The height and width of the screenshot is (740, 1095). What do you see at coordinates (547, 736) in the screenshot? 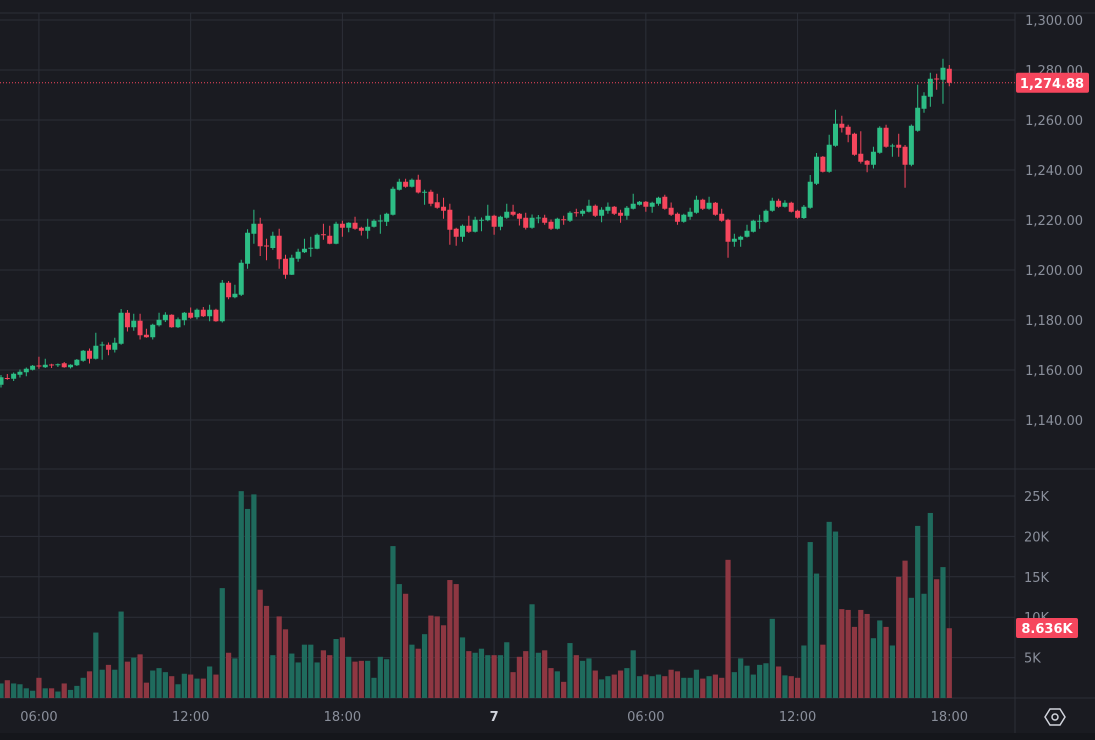
I see `bottom-strip` at bounding box center [547, 736].